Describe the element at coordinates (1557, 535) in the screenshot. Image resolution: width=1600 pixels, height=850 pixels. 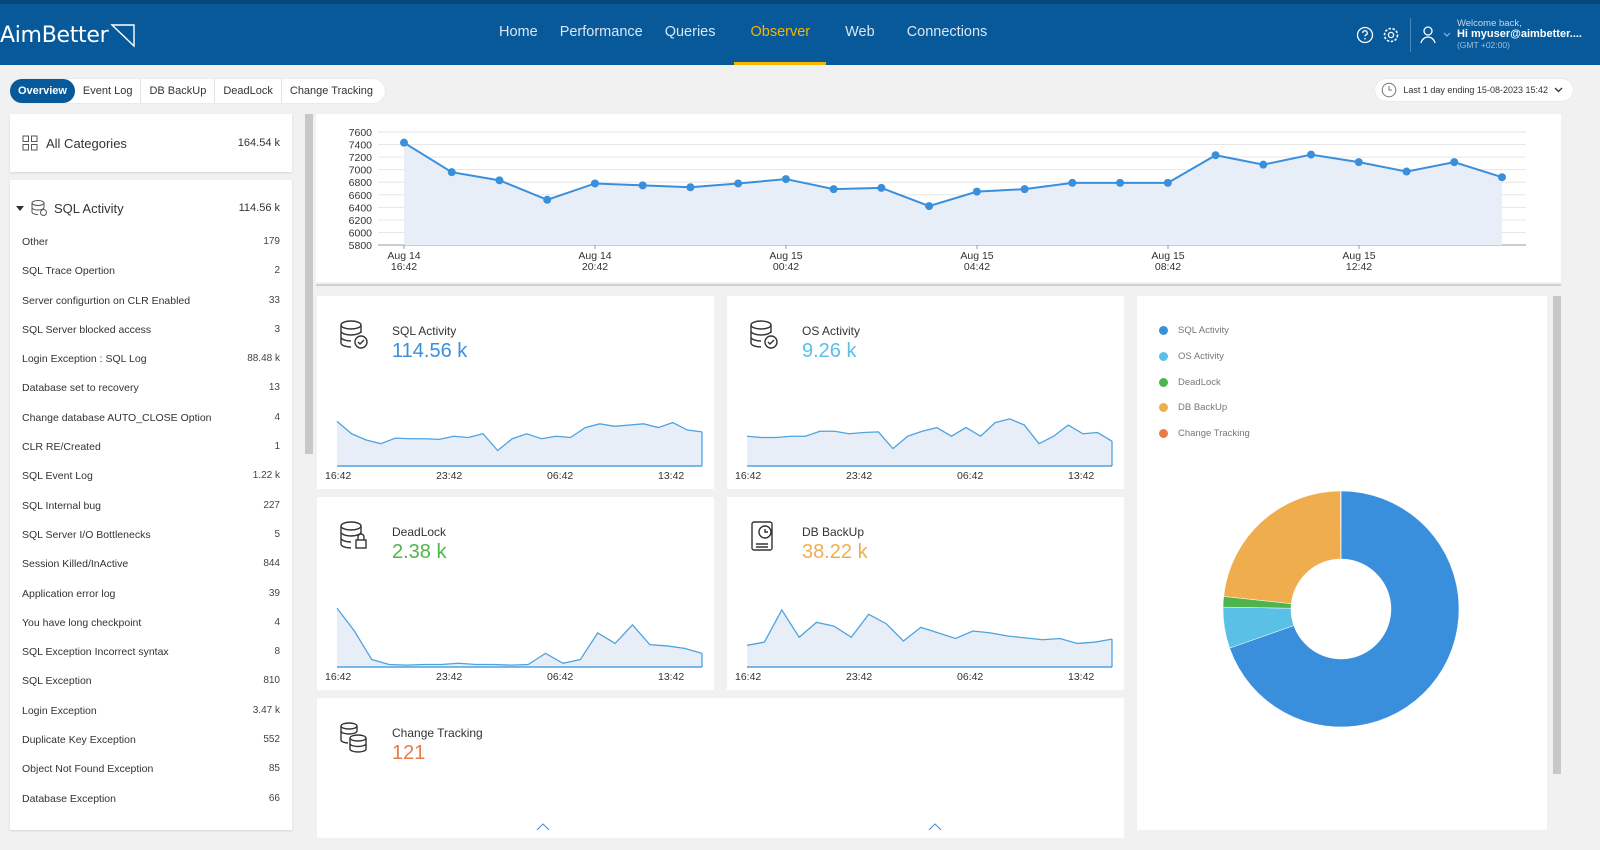
I see `right-scrollbar` at that location.